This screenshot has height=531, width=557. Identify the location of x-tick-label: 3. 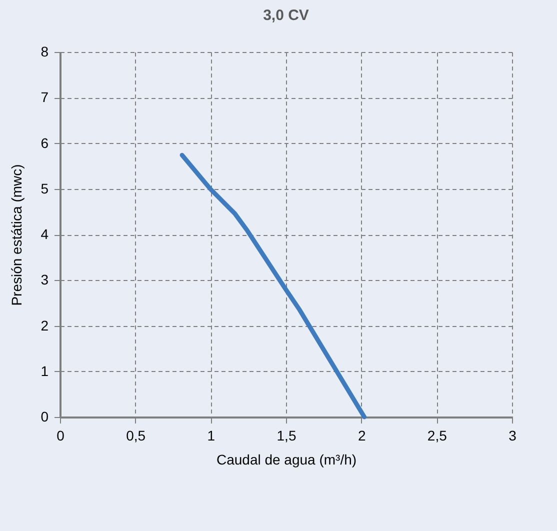
(512, 436).